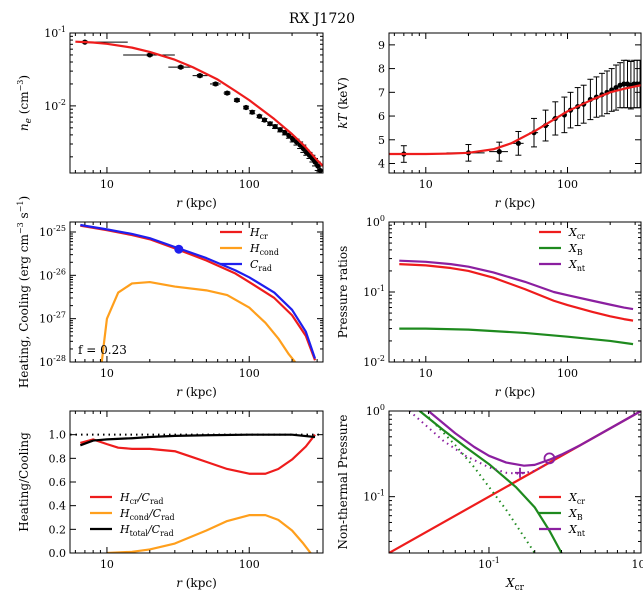 This screenshot has height=613, width=643. Describe the element at coordinates (58, 529) in the screenshot. I see `y-tick-label: 0.2` at that location.